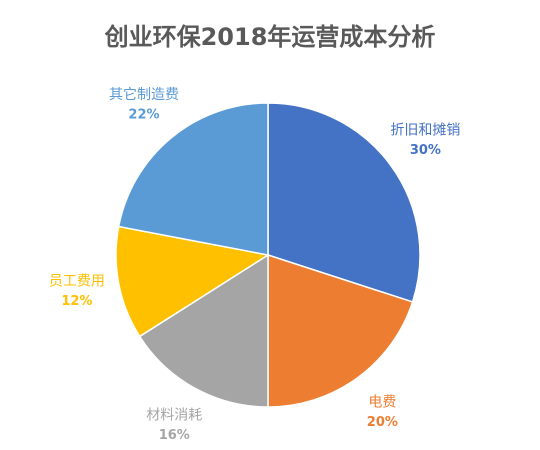 The height and width of the screenshot is (450, 540). I want to click on slice-value-label: 16%, so click(174, 435).